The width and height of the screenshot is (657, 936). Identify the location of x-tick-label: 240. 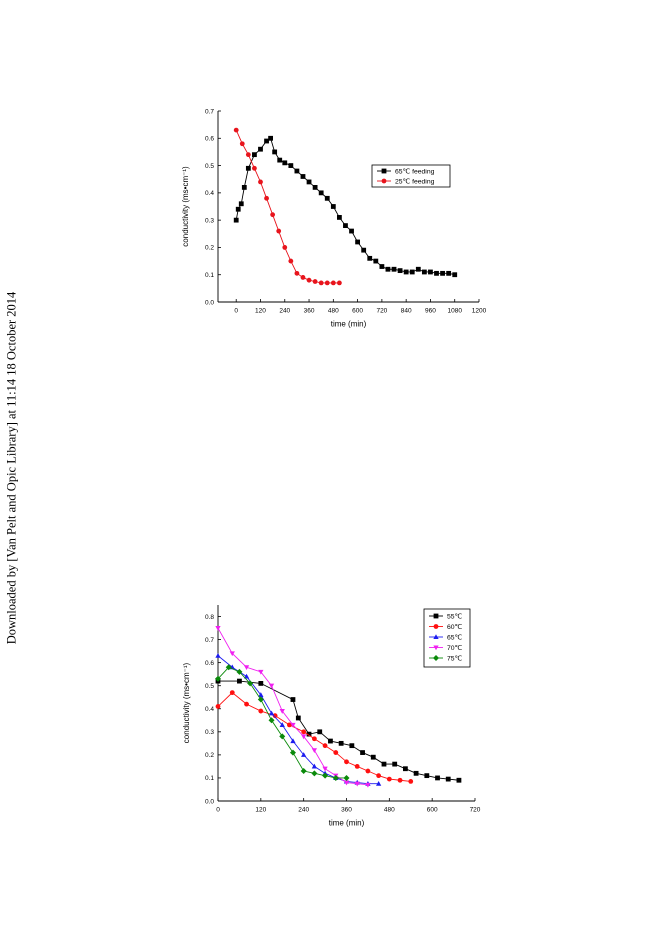
(284, 311).